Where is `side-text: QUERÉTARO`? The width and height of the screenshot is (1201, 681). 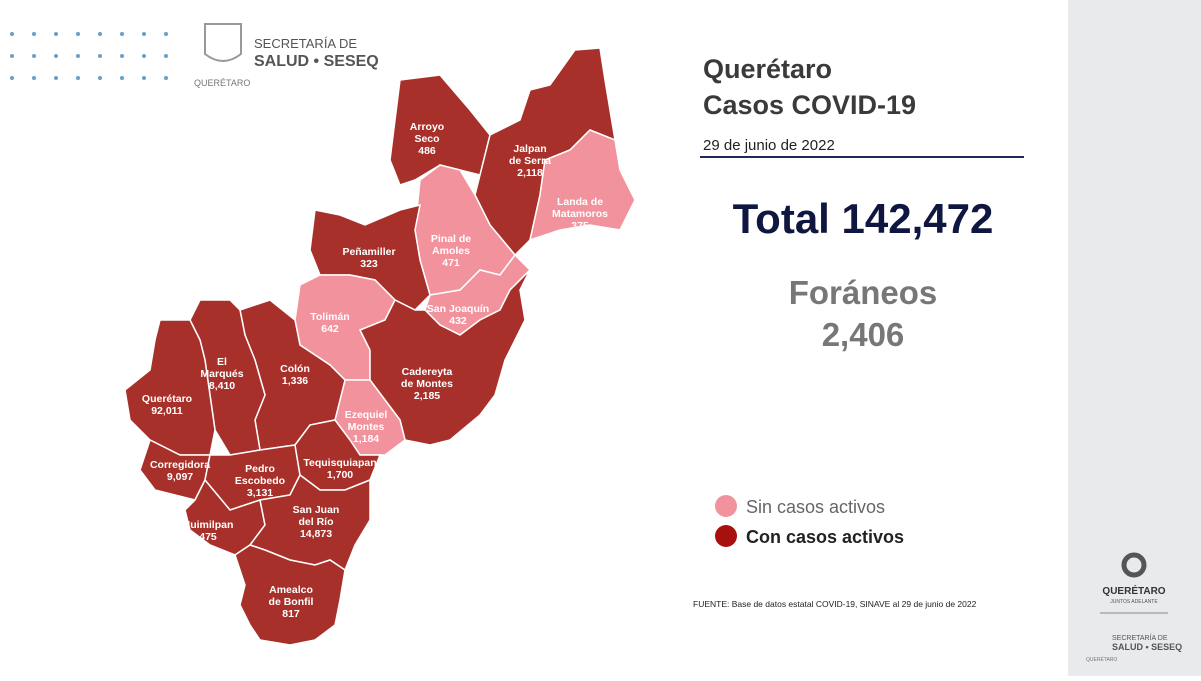 side-text: QUERÉTARO is located at coordinates (1101, 659).